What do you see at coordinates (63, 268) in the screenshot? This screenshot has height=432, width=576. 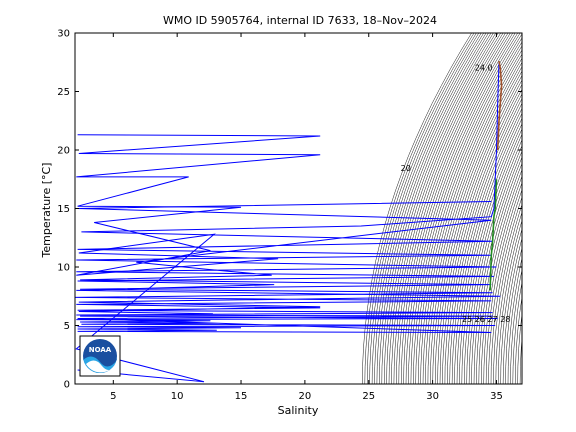 I see `y-tick-label: 10` at bounding box center [63, 268].